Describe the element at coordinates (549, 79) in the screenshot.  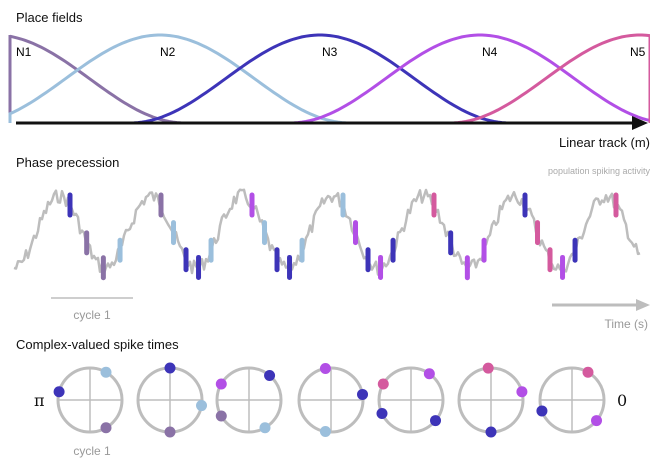
I see `place-field-n5` at that location.